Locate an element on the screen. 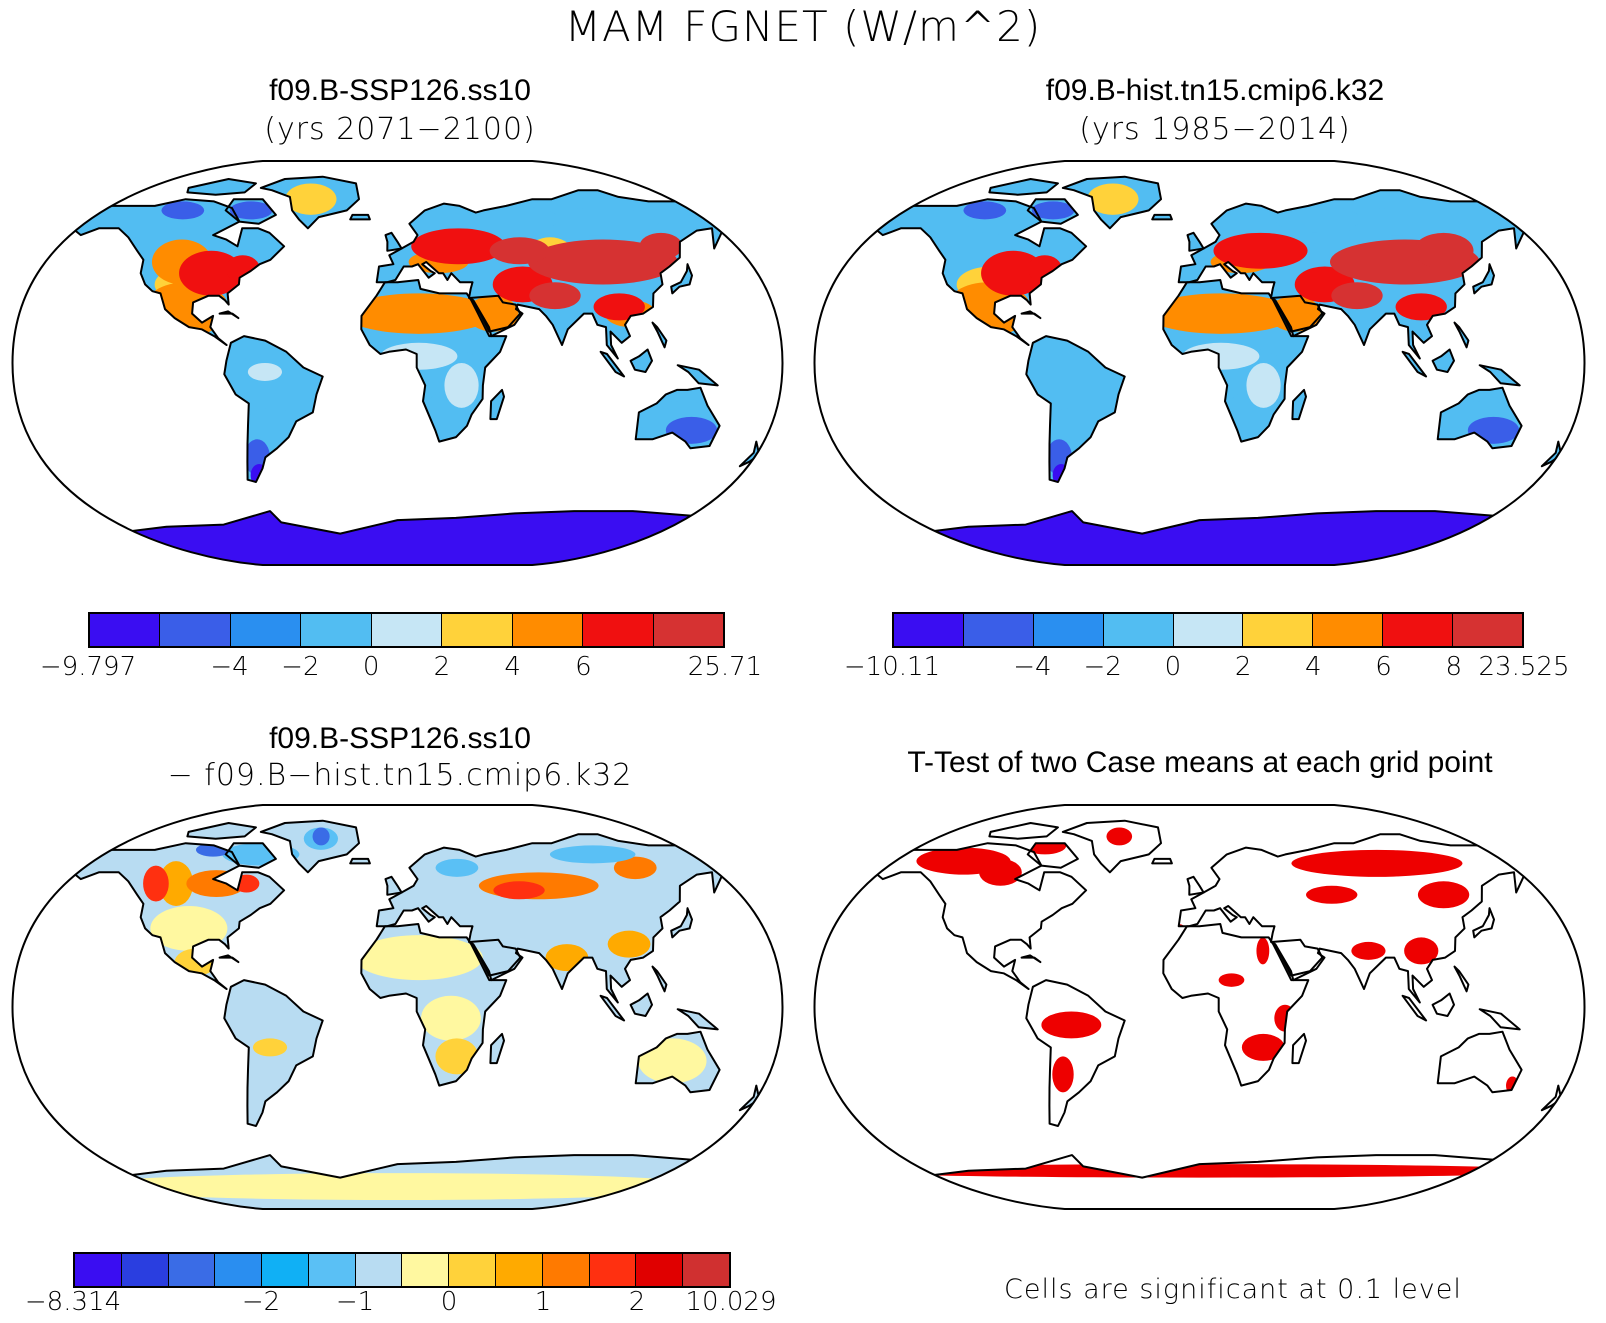 This screenshot has height=1323, width=1606. panel-subtitle-diff: − f09.B−hist.tn15.cmip6.k32 is located at coordinates (400, 775).